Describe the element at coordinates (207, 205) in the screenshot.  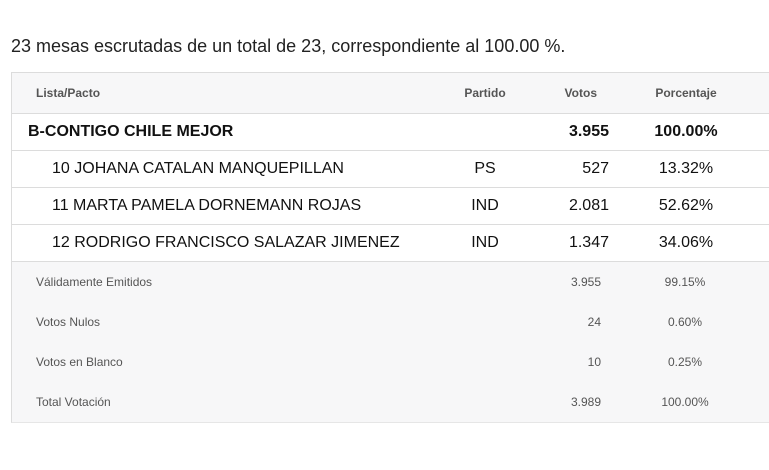
I see `candidate-name: 11 MARTA PAMELA DORNEMANN ROJAS` at that location.